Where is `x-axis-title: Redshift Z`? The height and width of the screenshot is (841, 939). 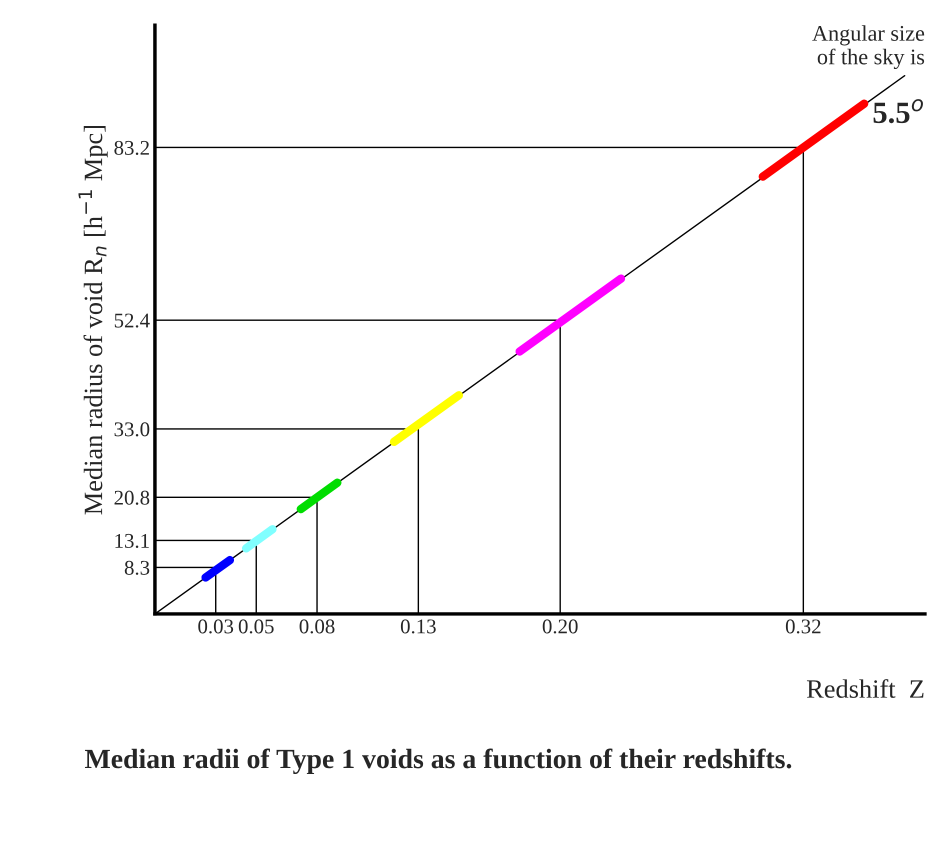
x-axis-title: Redshift Z is located at coordinates (865, 688).